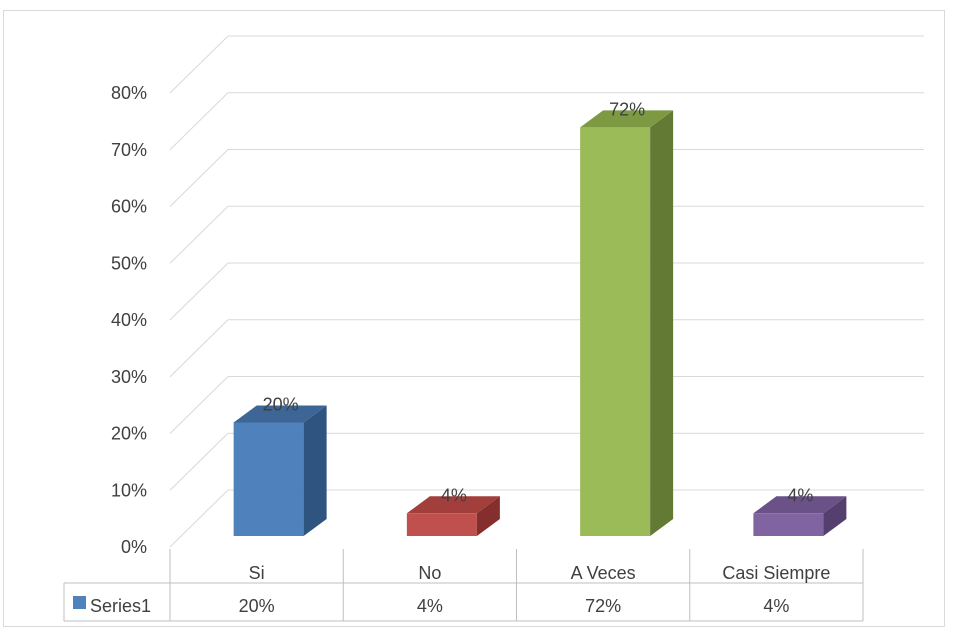 The width and height of the screenshot is (953, 639). I want to click on y-tick-label: 20%, so click(129, 434).